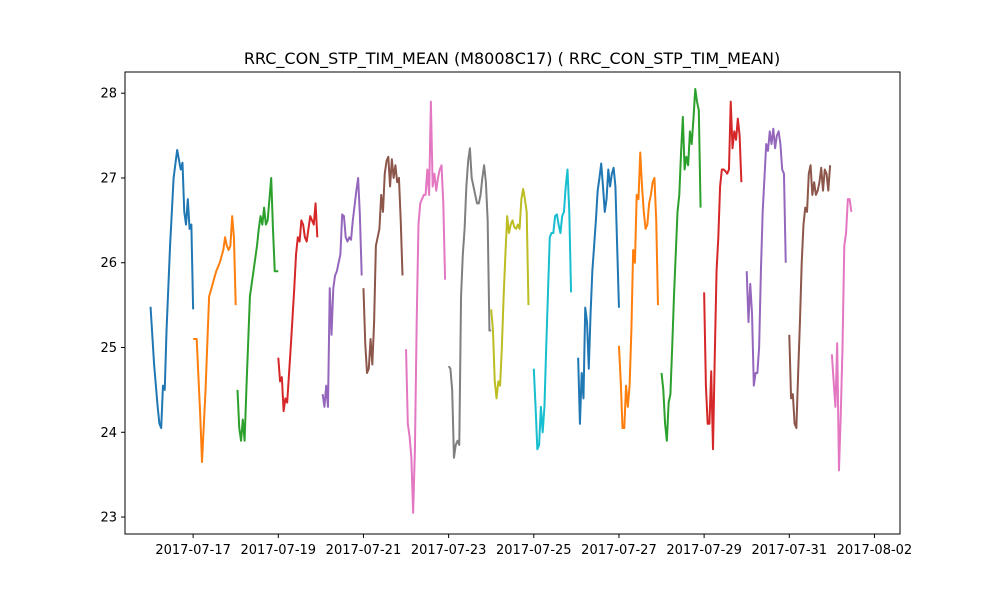  What do you see at coordinates (534, 550) in the screenshot?
I see `x-tick-label: 2017-07-25` at bounding box center [534, 550].